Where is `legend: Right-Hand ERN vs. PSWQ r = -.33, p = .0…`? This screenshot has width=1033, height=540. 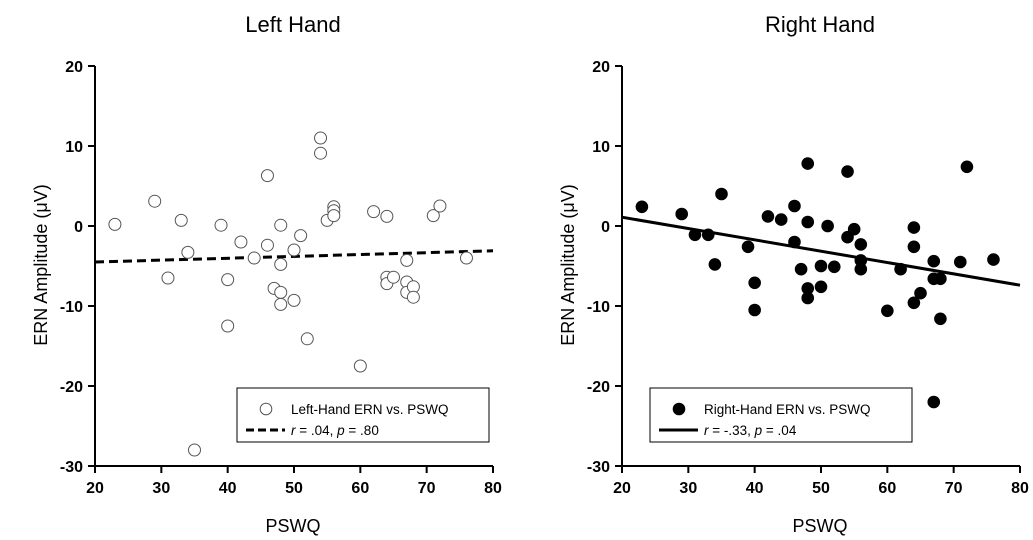
legend: Right-Hand ERN vs. PSWQ r = -.33, p = .0… is located at coordinates (781, 415).